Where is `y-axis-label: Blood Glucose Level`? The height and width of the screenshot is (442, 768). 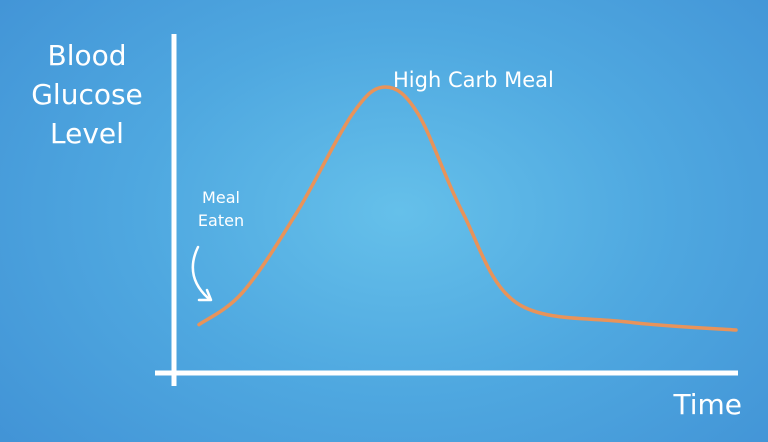
y-axis-label: Blood Glucose Level is located at coordinates (87, 94).